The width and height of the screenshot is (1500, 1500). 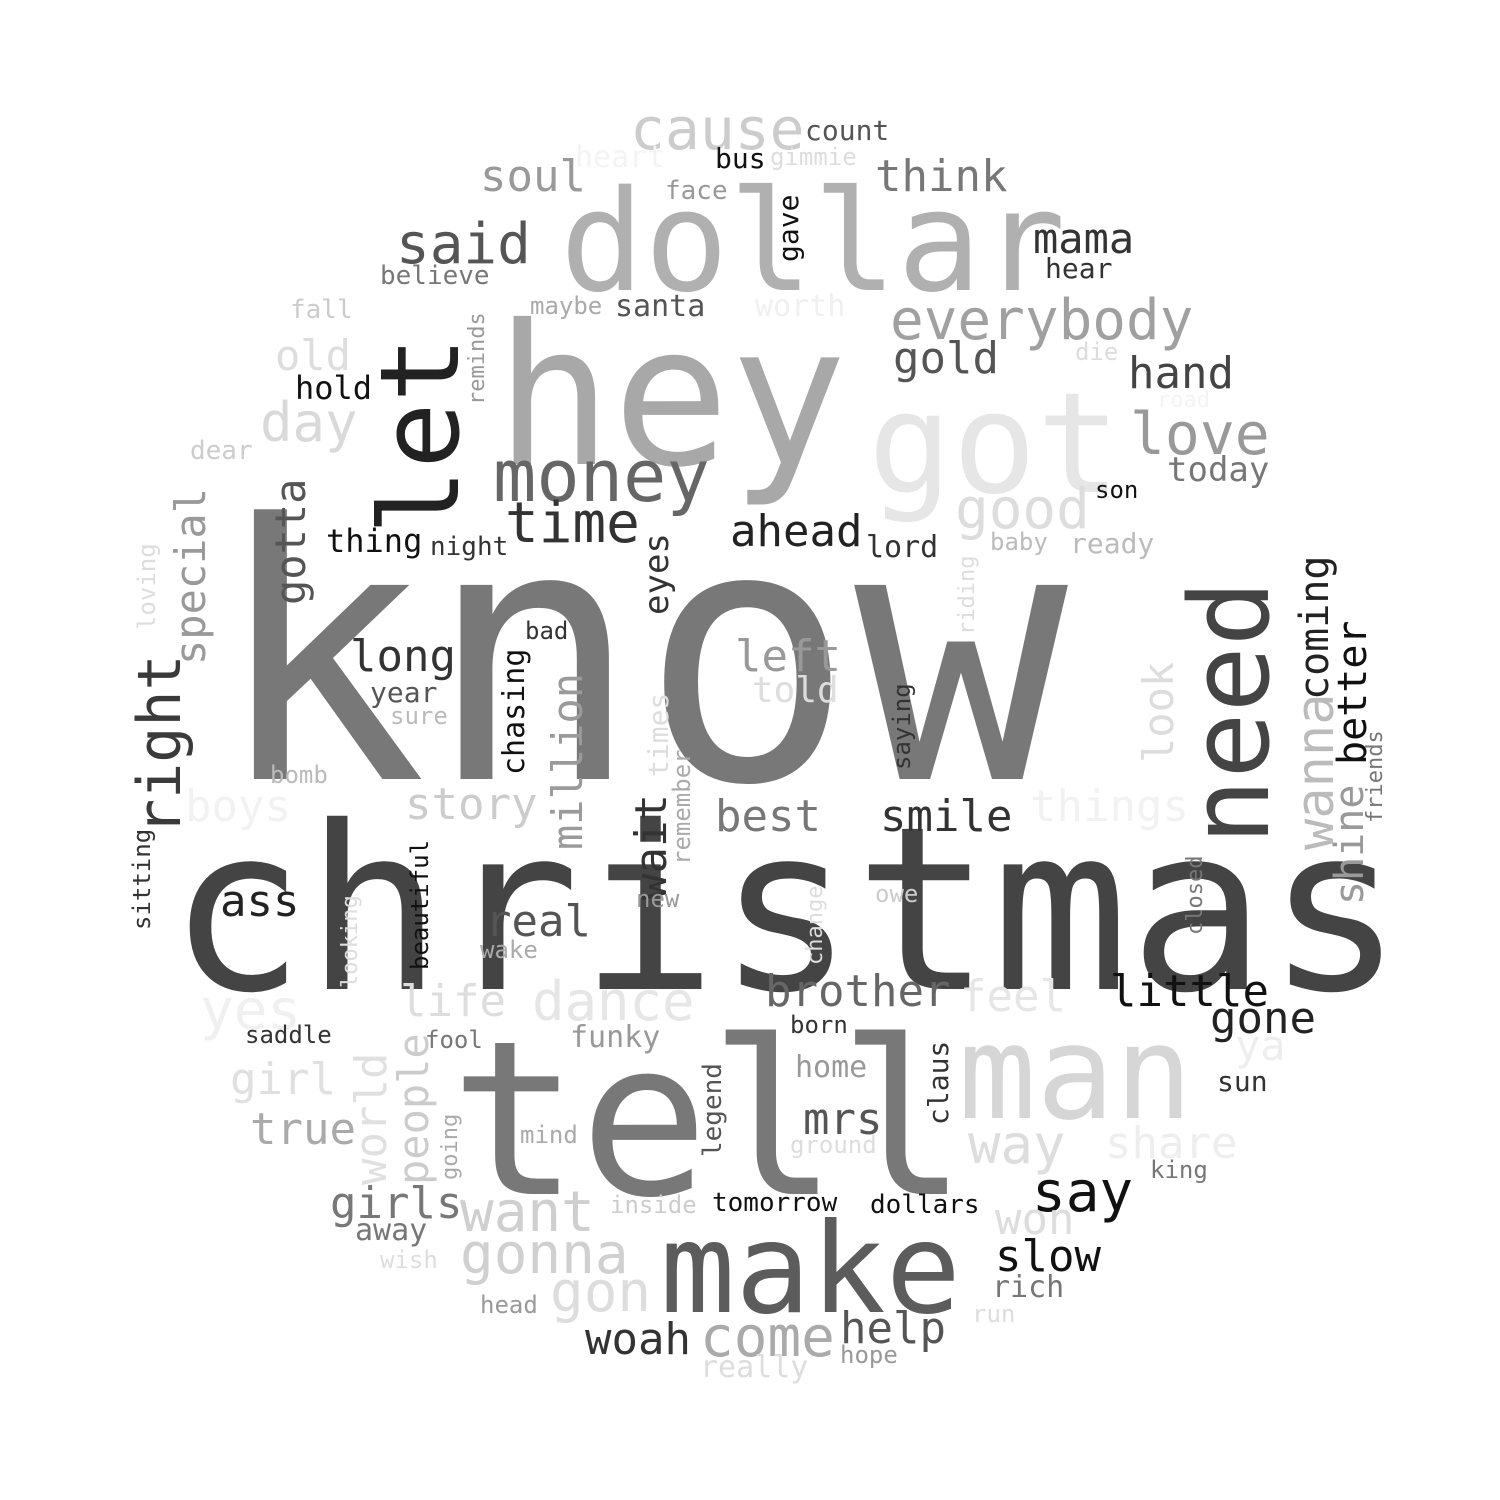 What do you see at coordinates (409, 1260) in the screenshot?
I see `word-wish: wish` at bounding box center [409, 1260].